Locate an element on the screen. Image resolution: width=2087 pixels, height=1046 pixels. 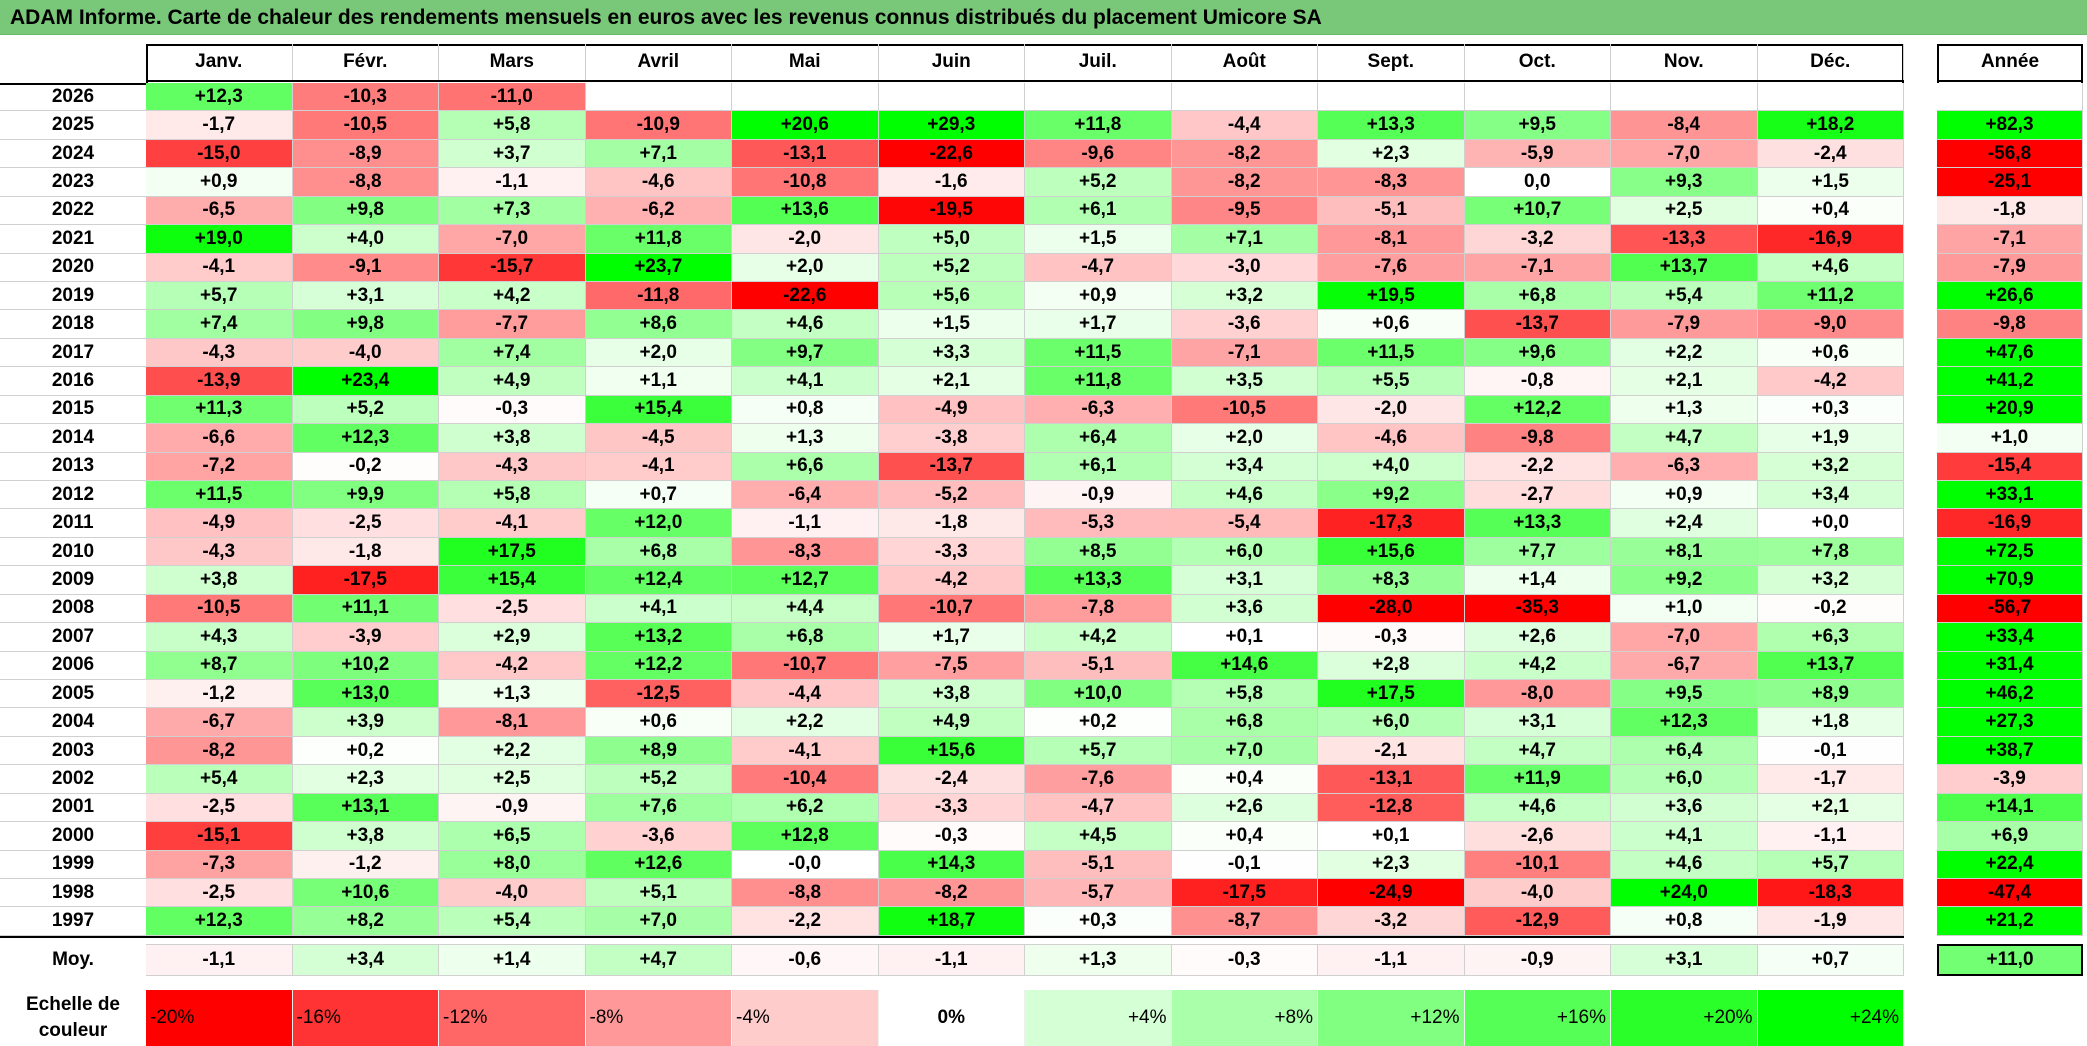
heatmap-cell: -2,4 is located at coordinates (951, 779).